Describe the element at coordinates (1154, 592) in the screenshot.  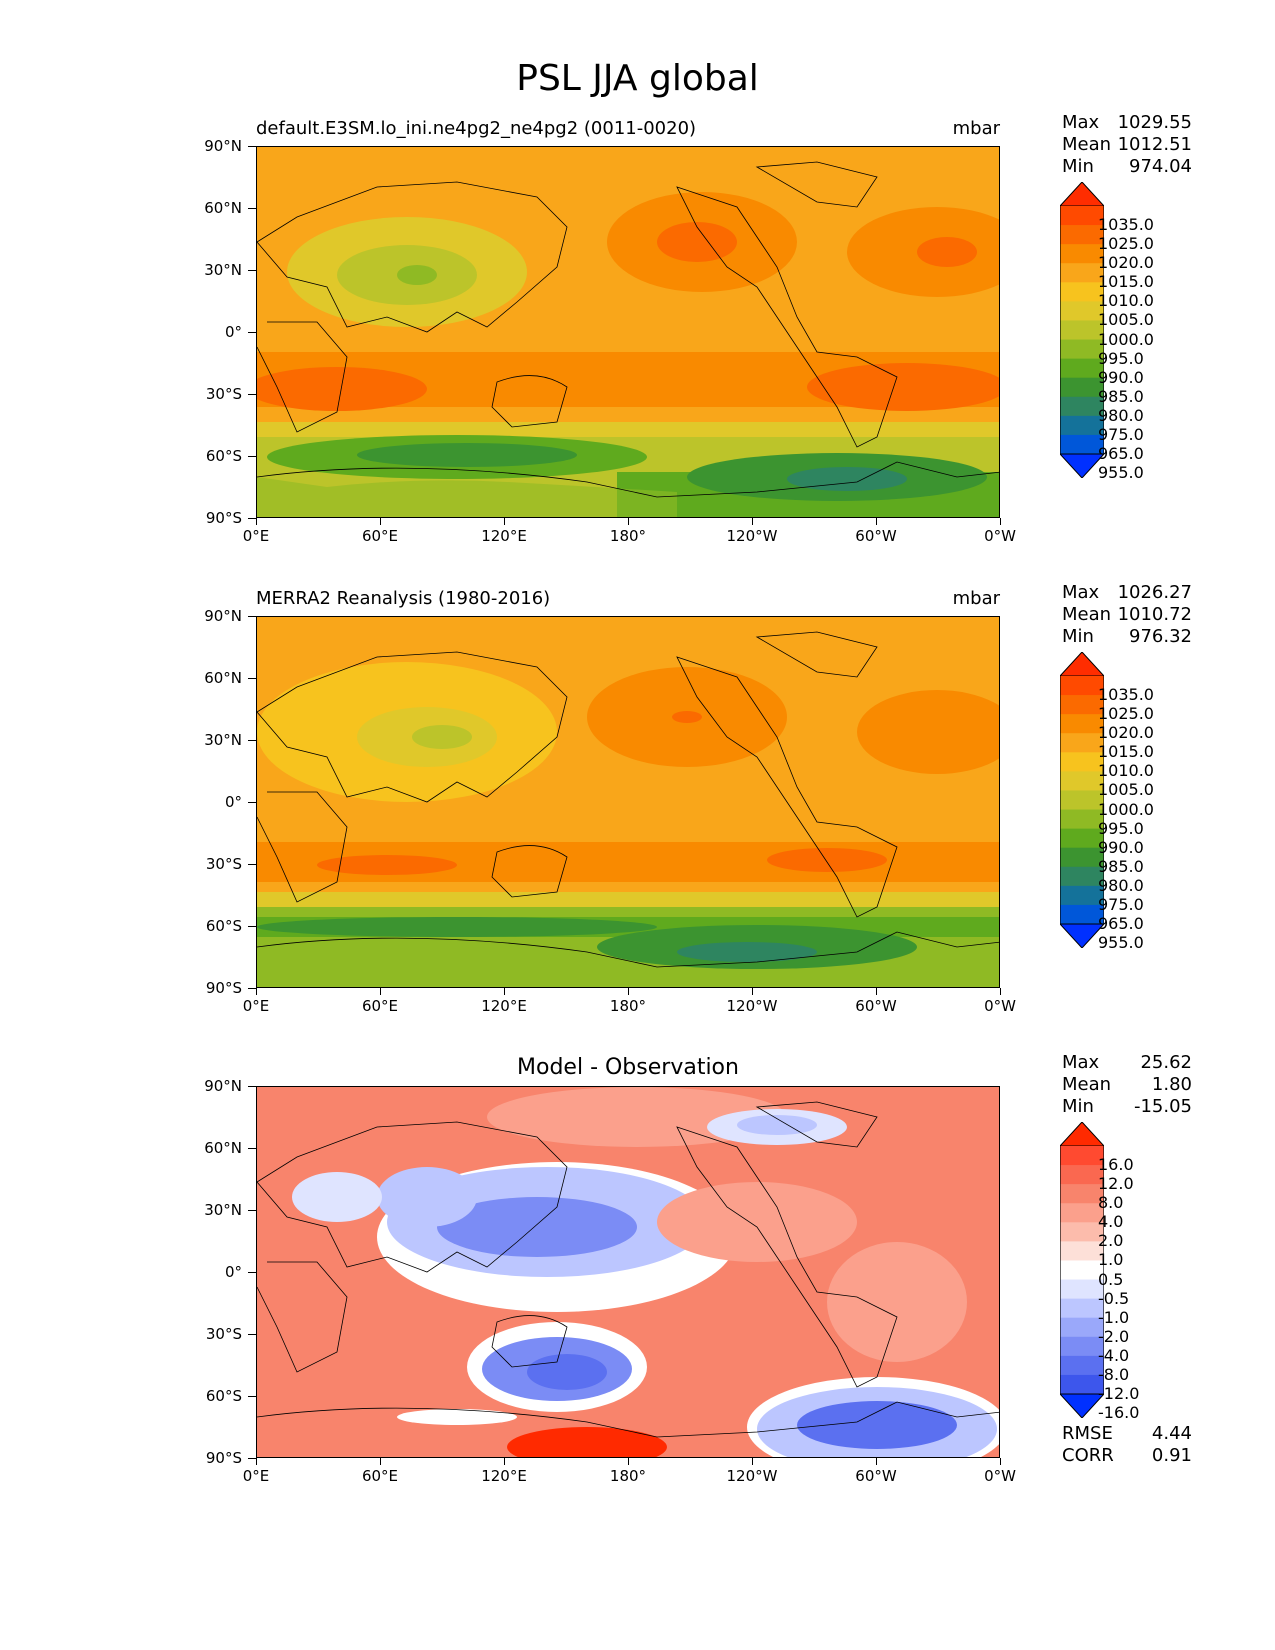
I see `stat-max: 1026.27` at that location.